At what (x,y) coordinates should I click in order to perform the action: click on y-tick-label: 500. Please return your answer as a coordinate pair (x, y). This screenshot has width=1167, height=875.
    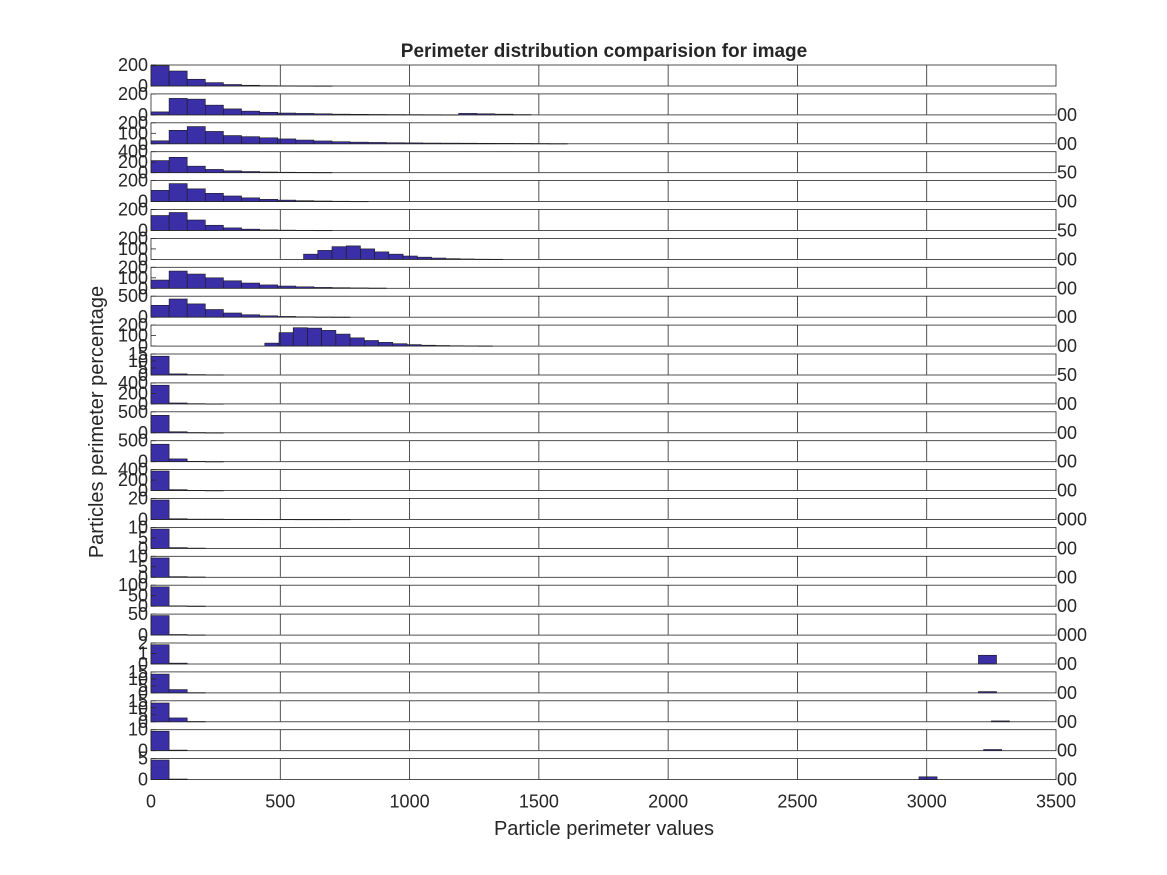
    Looking at the image, I should click on (133, 412).